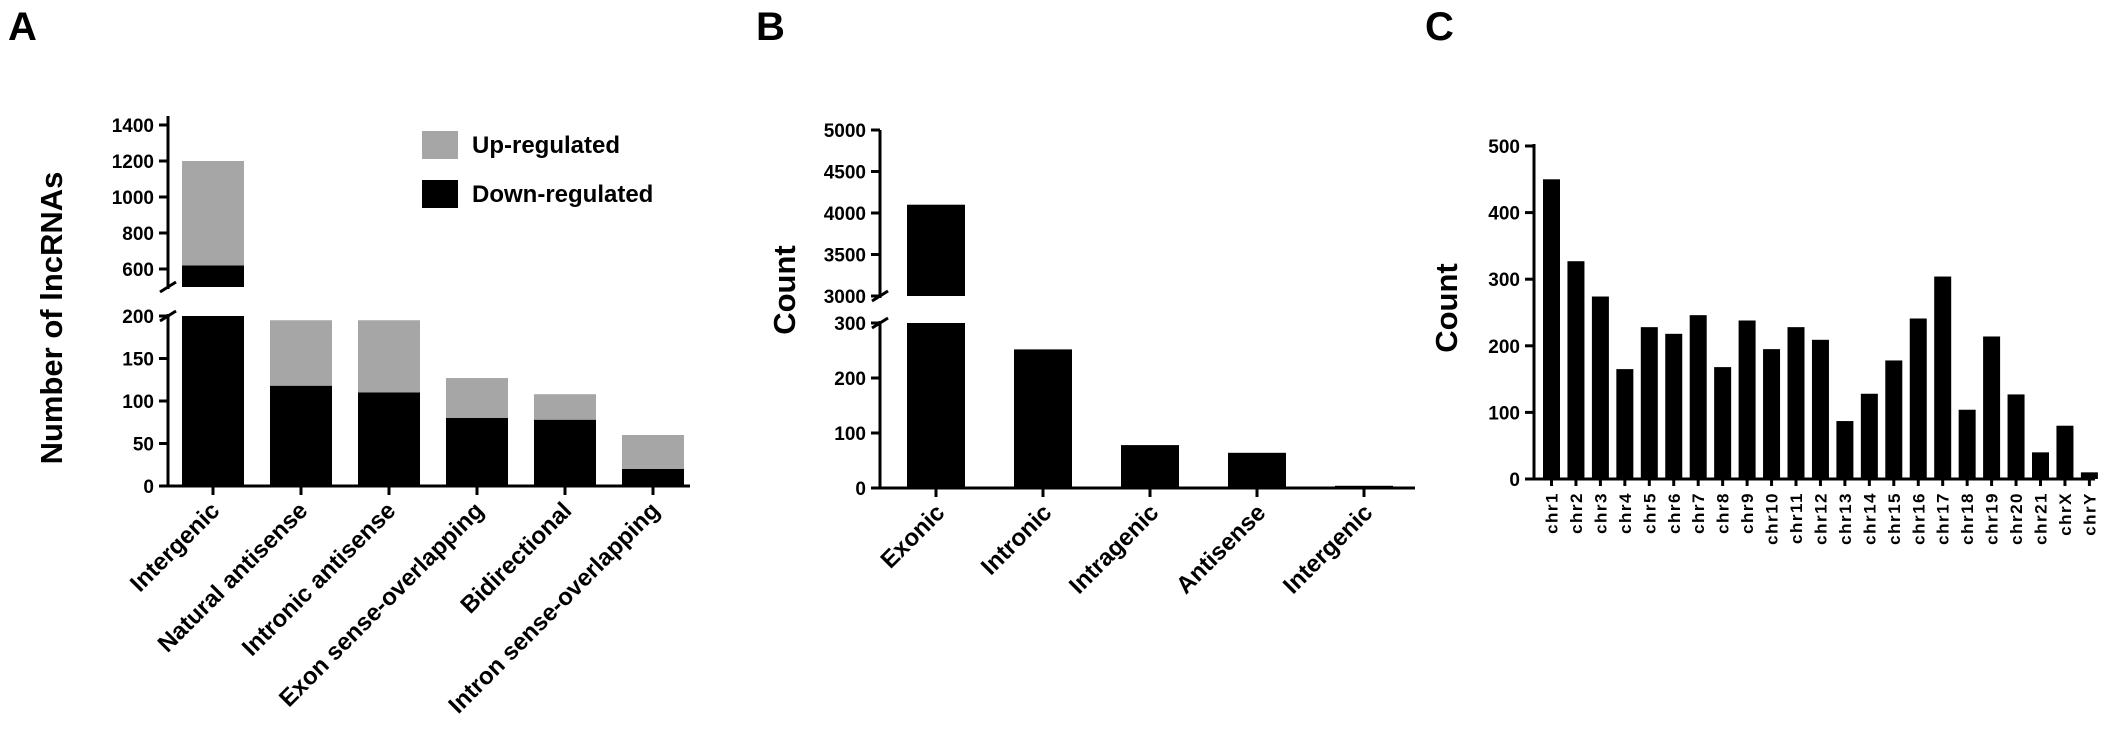  Describe the element at coordinates (1772, 518) in the screenshot. I see `panel-c-x-label-chr10: chr10` at that location.